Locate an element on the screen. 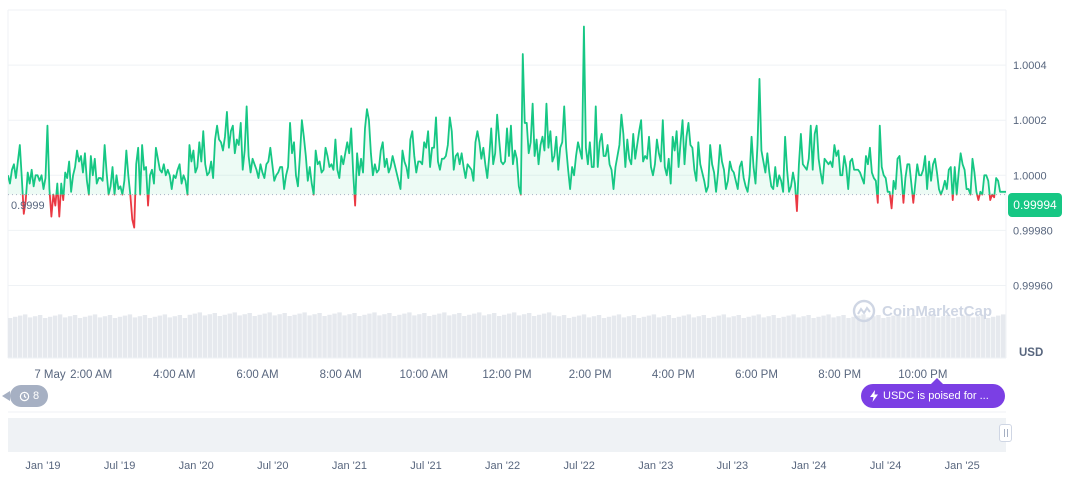  navigator-tick-label: Jan '21 is located at coordinates (349, 466).